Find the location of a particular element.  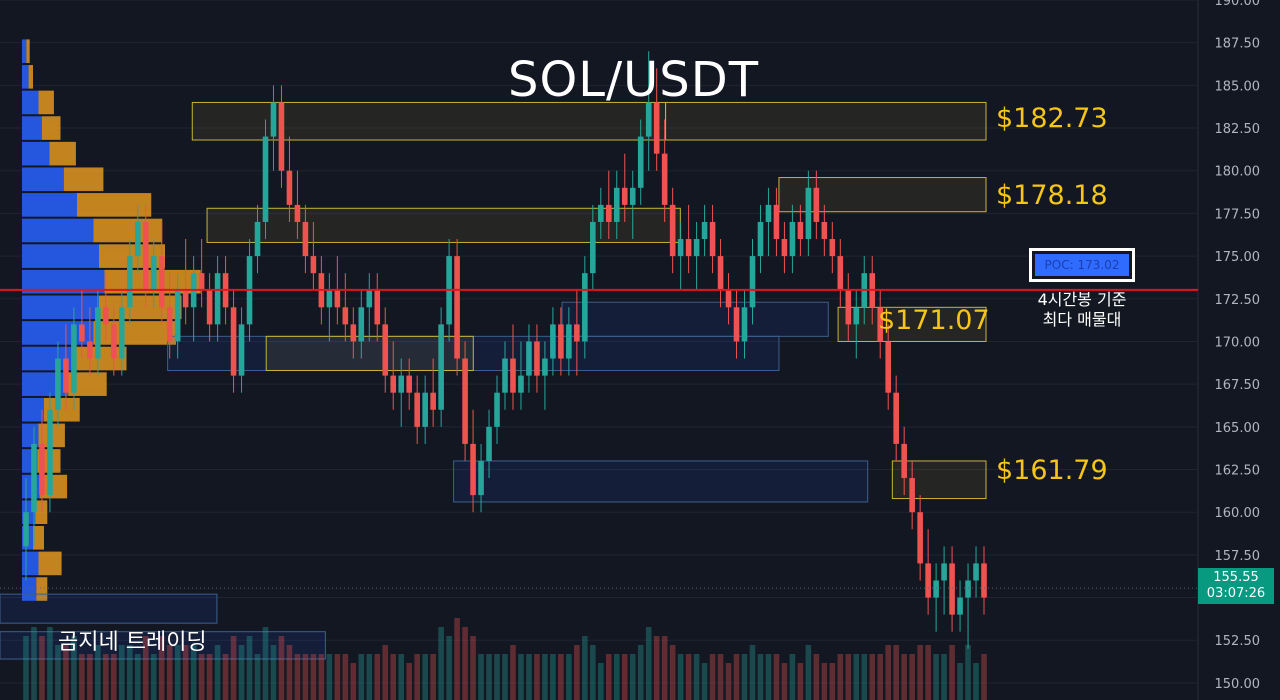

y-tick-label: 177.50 is located at coordinates (1238, 214).